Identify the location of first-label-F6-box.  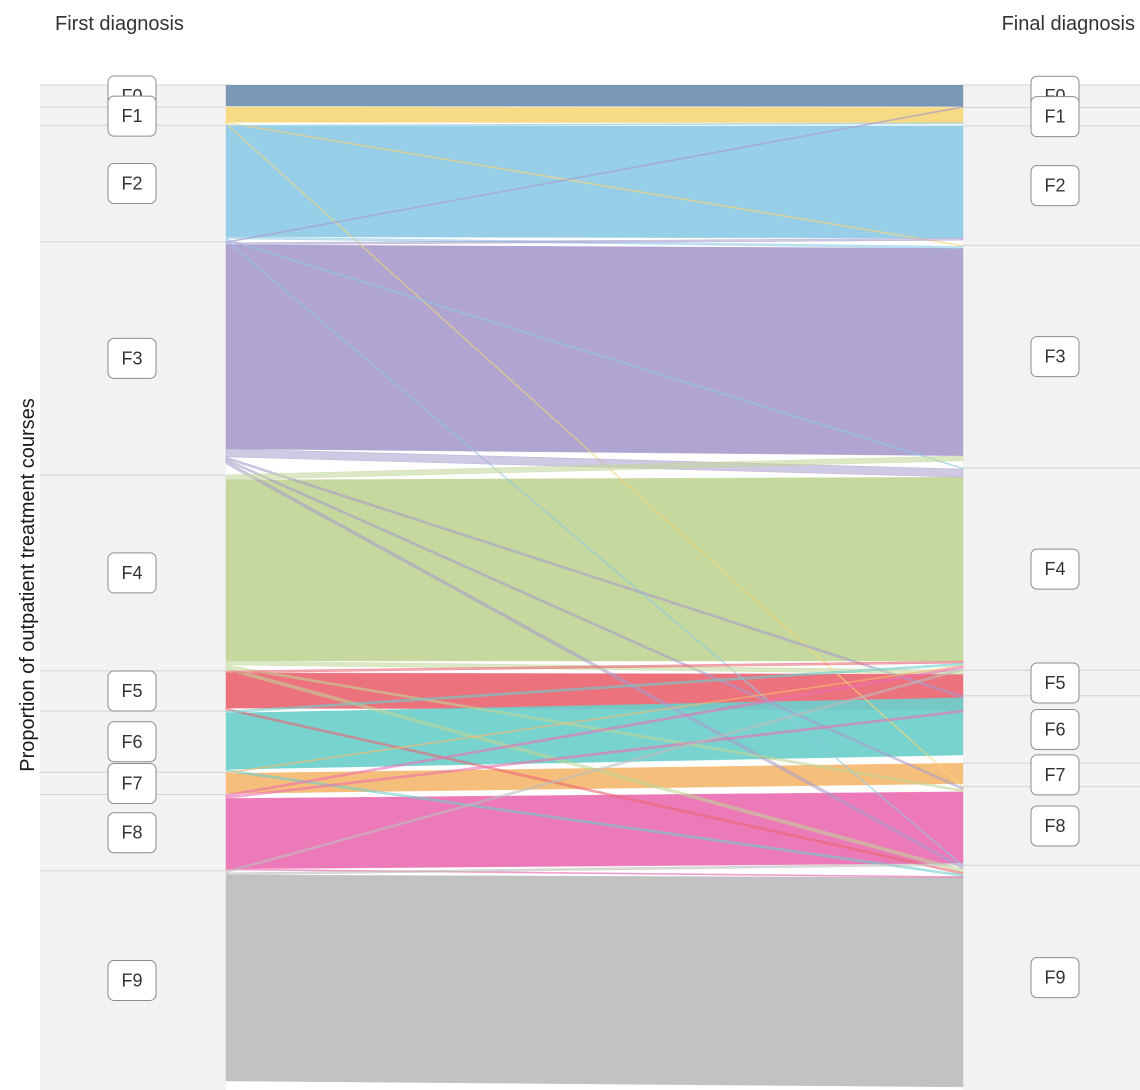
(132, 742).